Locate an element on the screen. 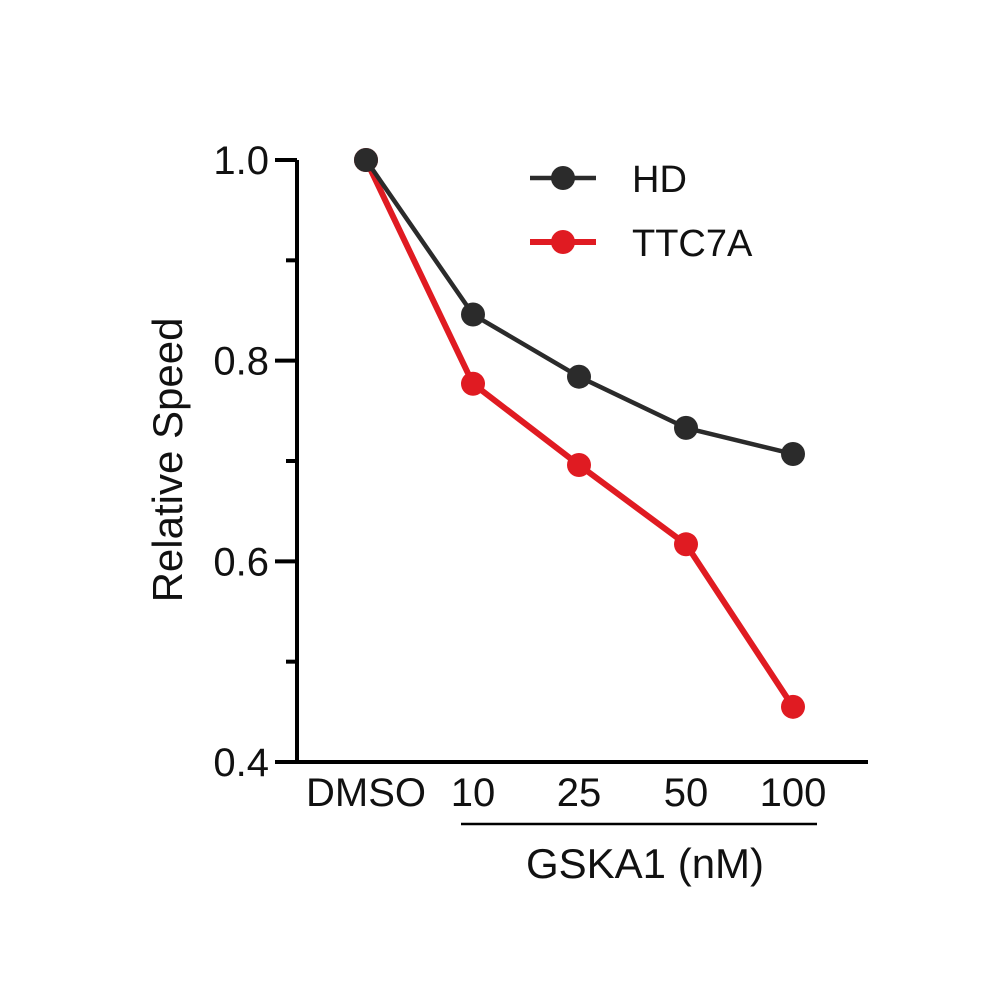  series-hd is located at coordinates (579, 307).